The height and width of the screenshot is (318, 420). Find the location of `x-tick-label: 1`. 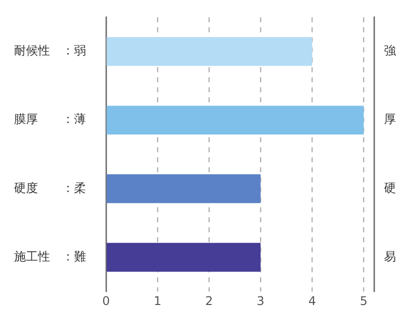

x-tick-label: 1 is located at coordinates (158, 301).